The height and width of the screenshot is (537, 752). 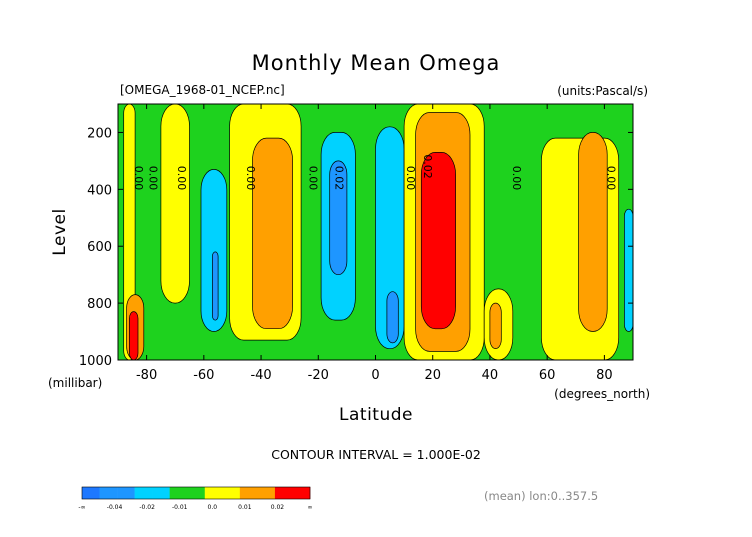 I want to click on contour-label-5: 0.02, so click(x=338, y=178).